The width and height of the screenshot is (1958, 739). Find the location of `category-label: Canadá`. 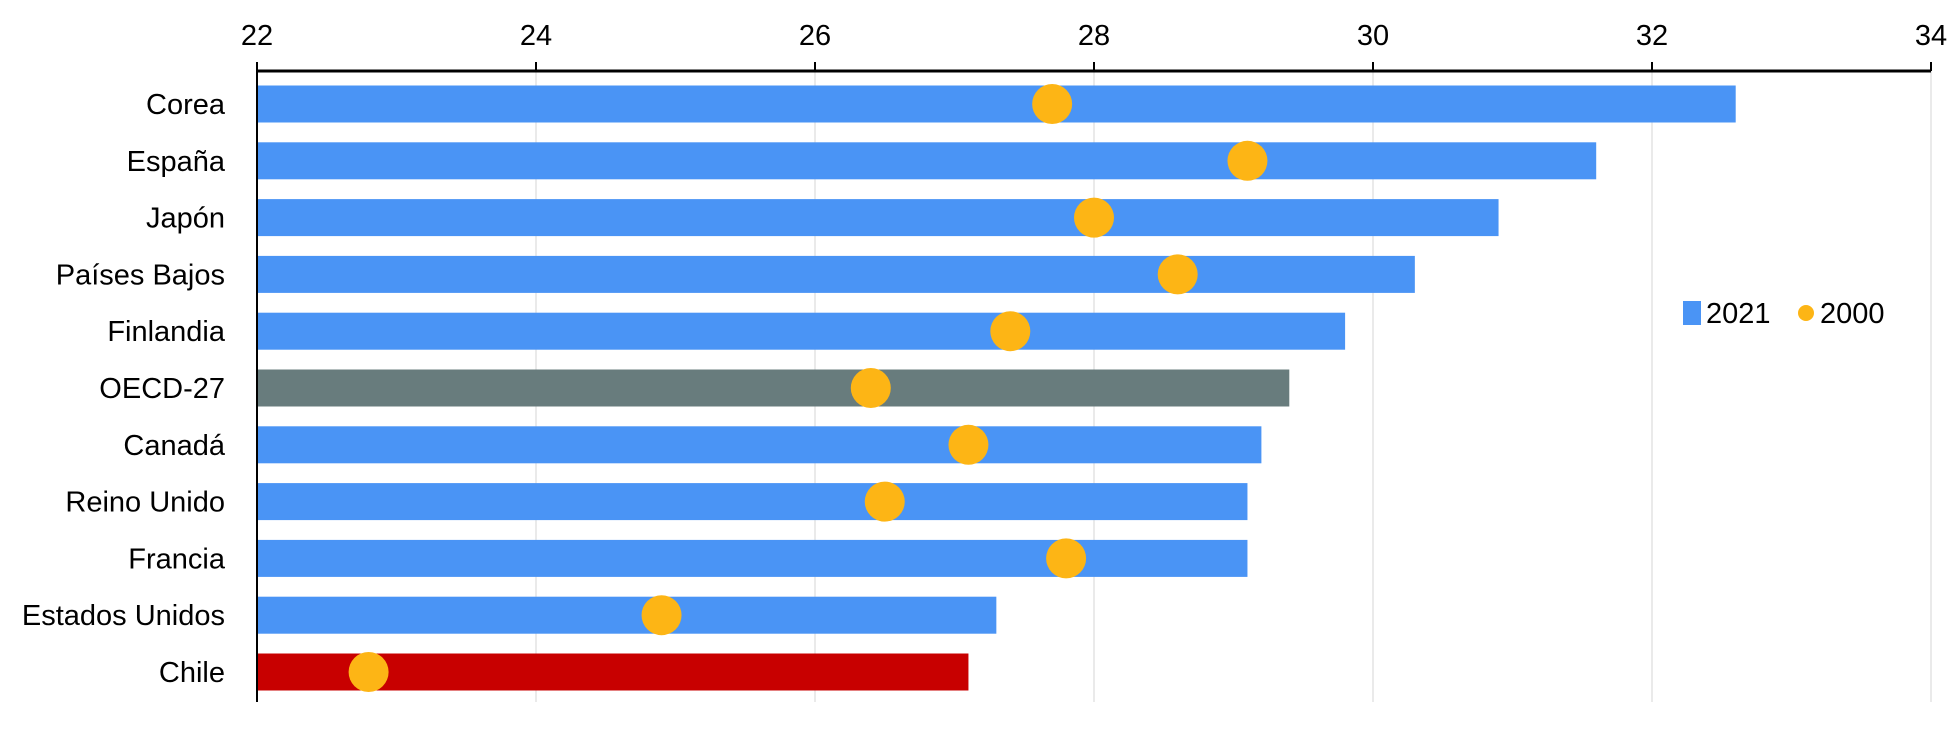

category-label: Canadá is located at coordinates (174, 446).